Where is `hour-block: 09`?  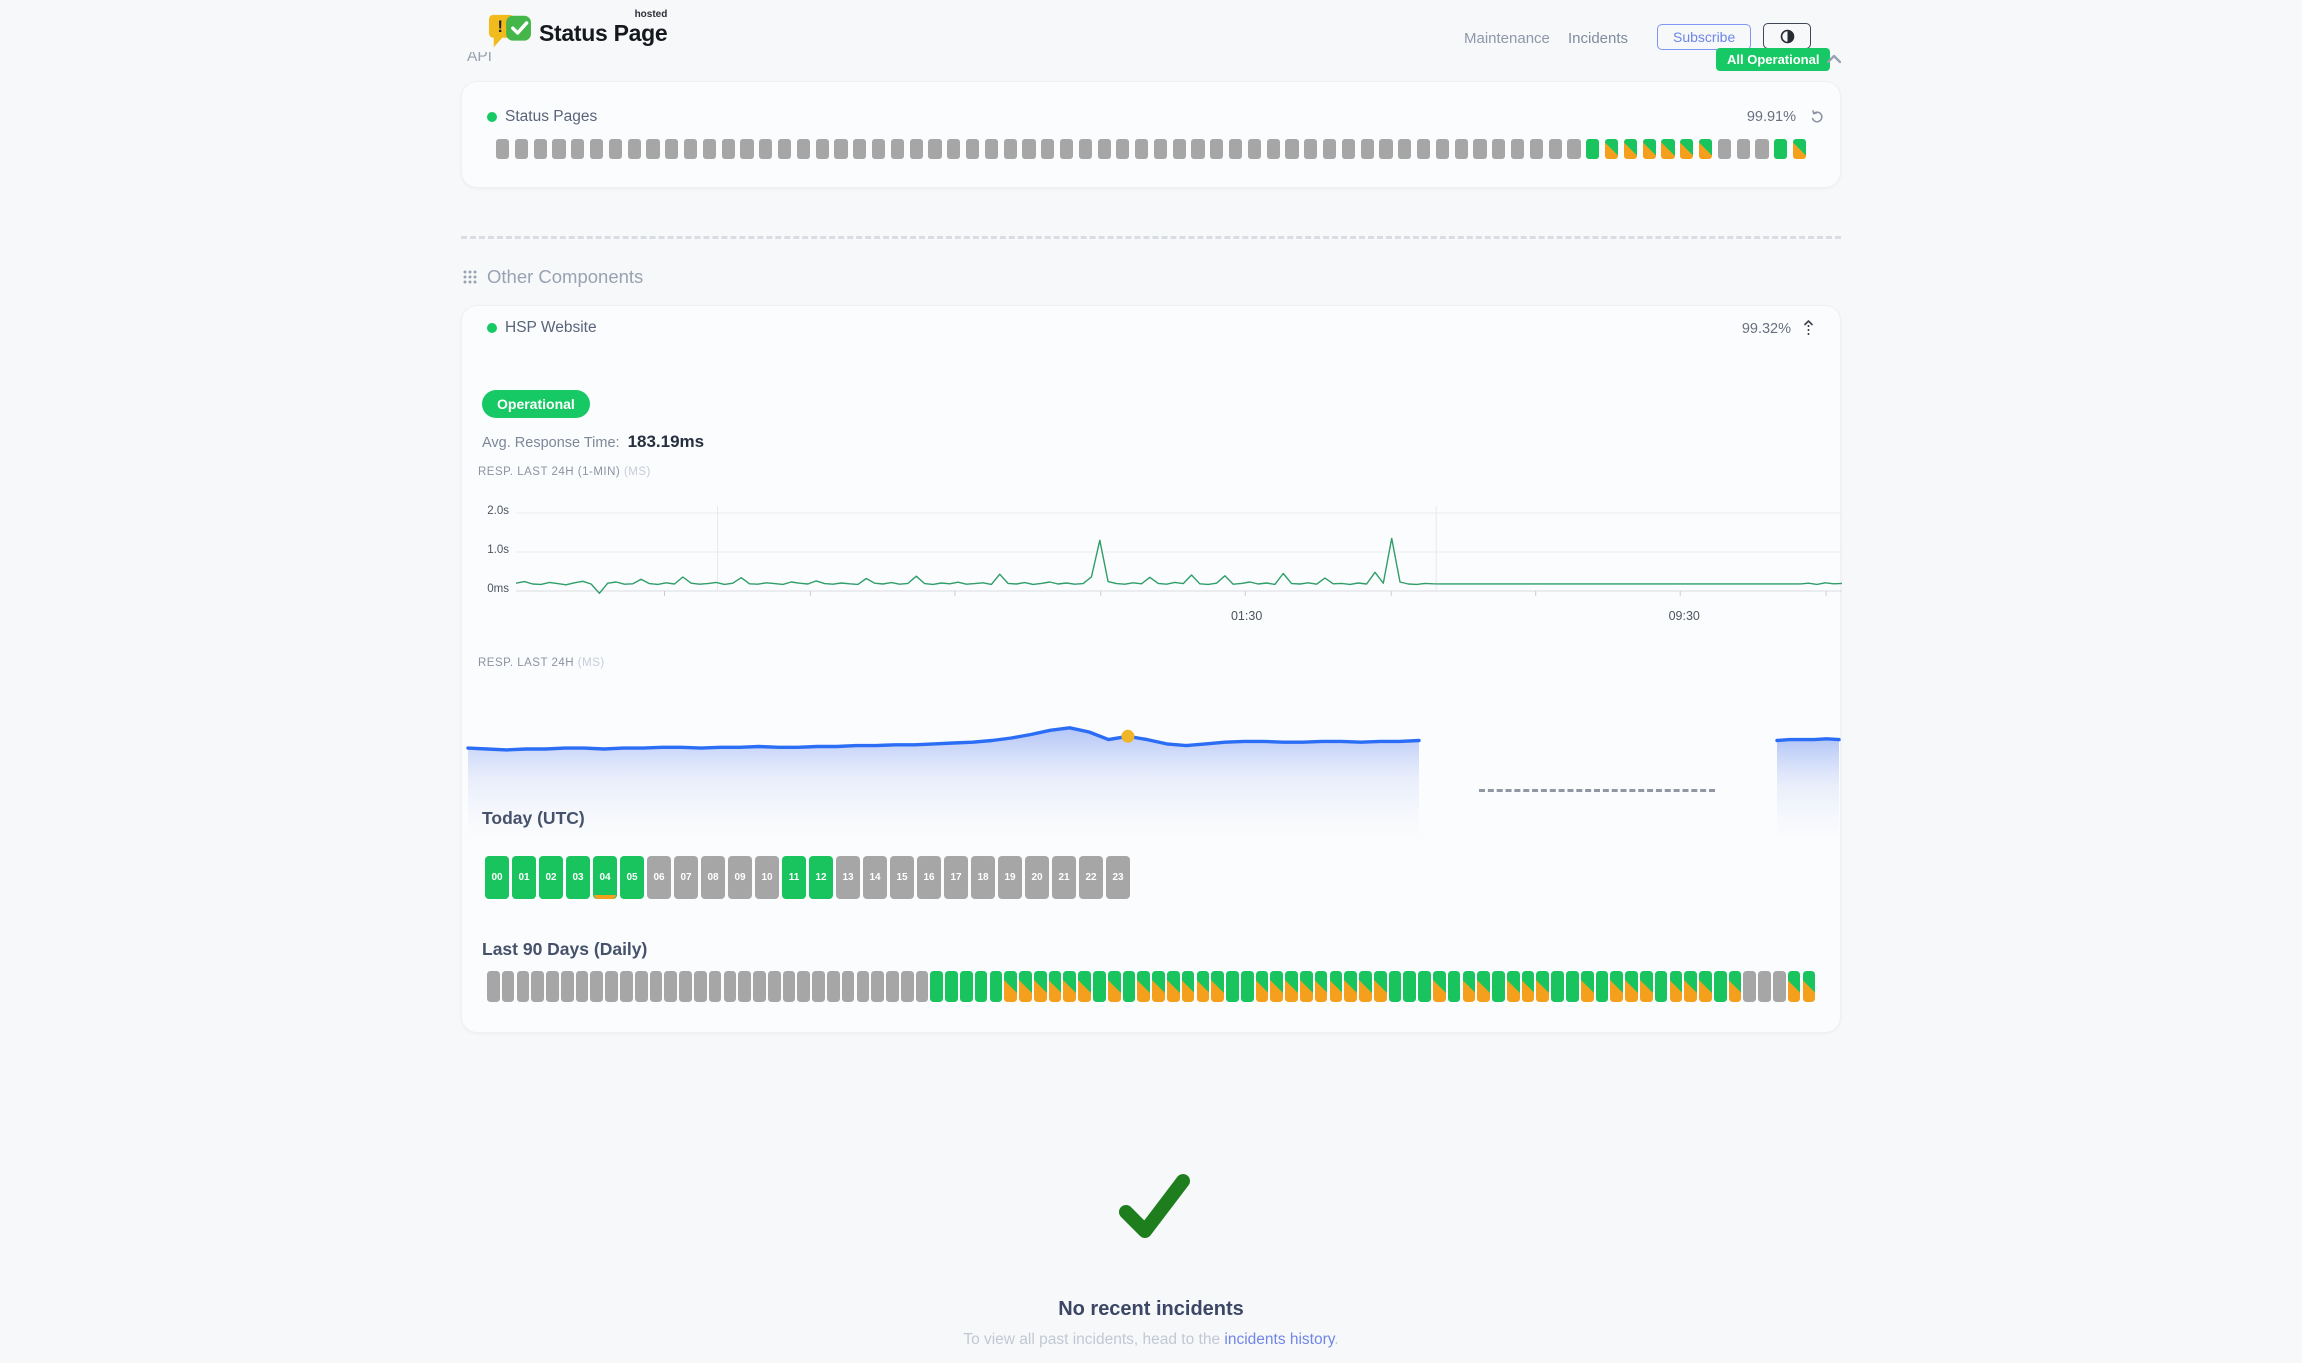 hour-block: 09 is located at coordinates (740, 877).